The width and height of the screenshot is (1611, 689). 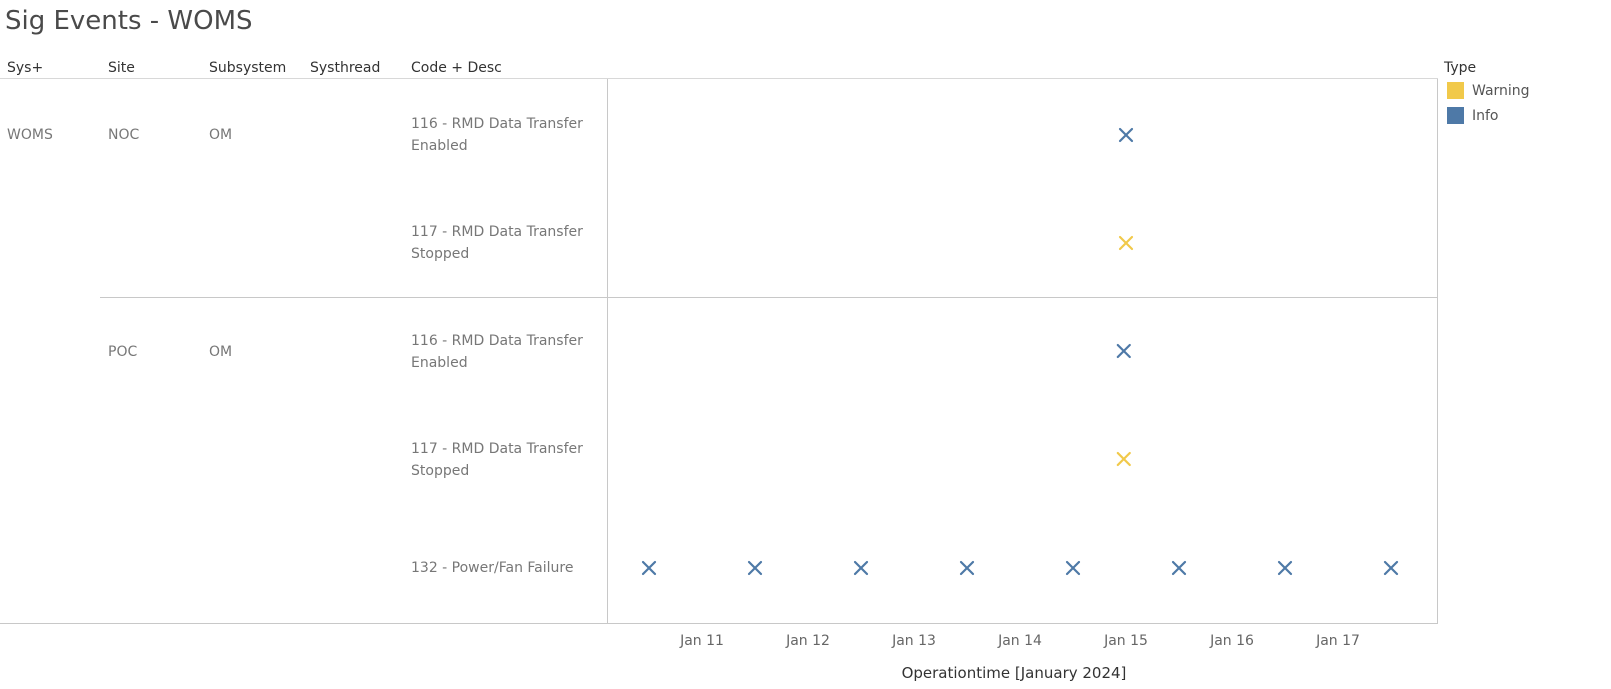 What do you see at coordinates (702, 641) in the screenshot?
I see `x-tick-label: Jan 11` at bounding box center [702, 641].